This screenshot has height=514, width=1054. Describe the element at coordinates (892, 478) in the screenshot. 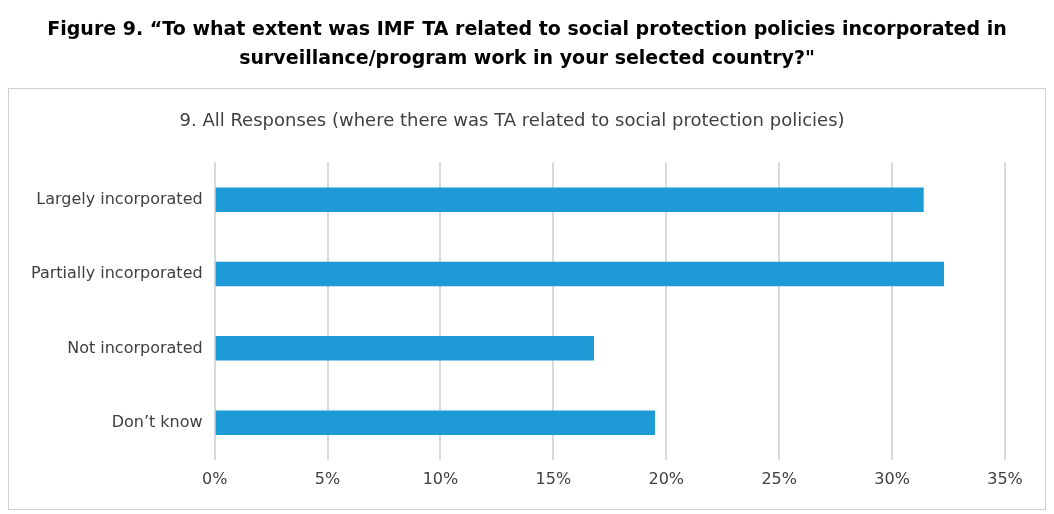

I see `x-tick-label: 30%` at that location.